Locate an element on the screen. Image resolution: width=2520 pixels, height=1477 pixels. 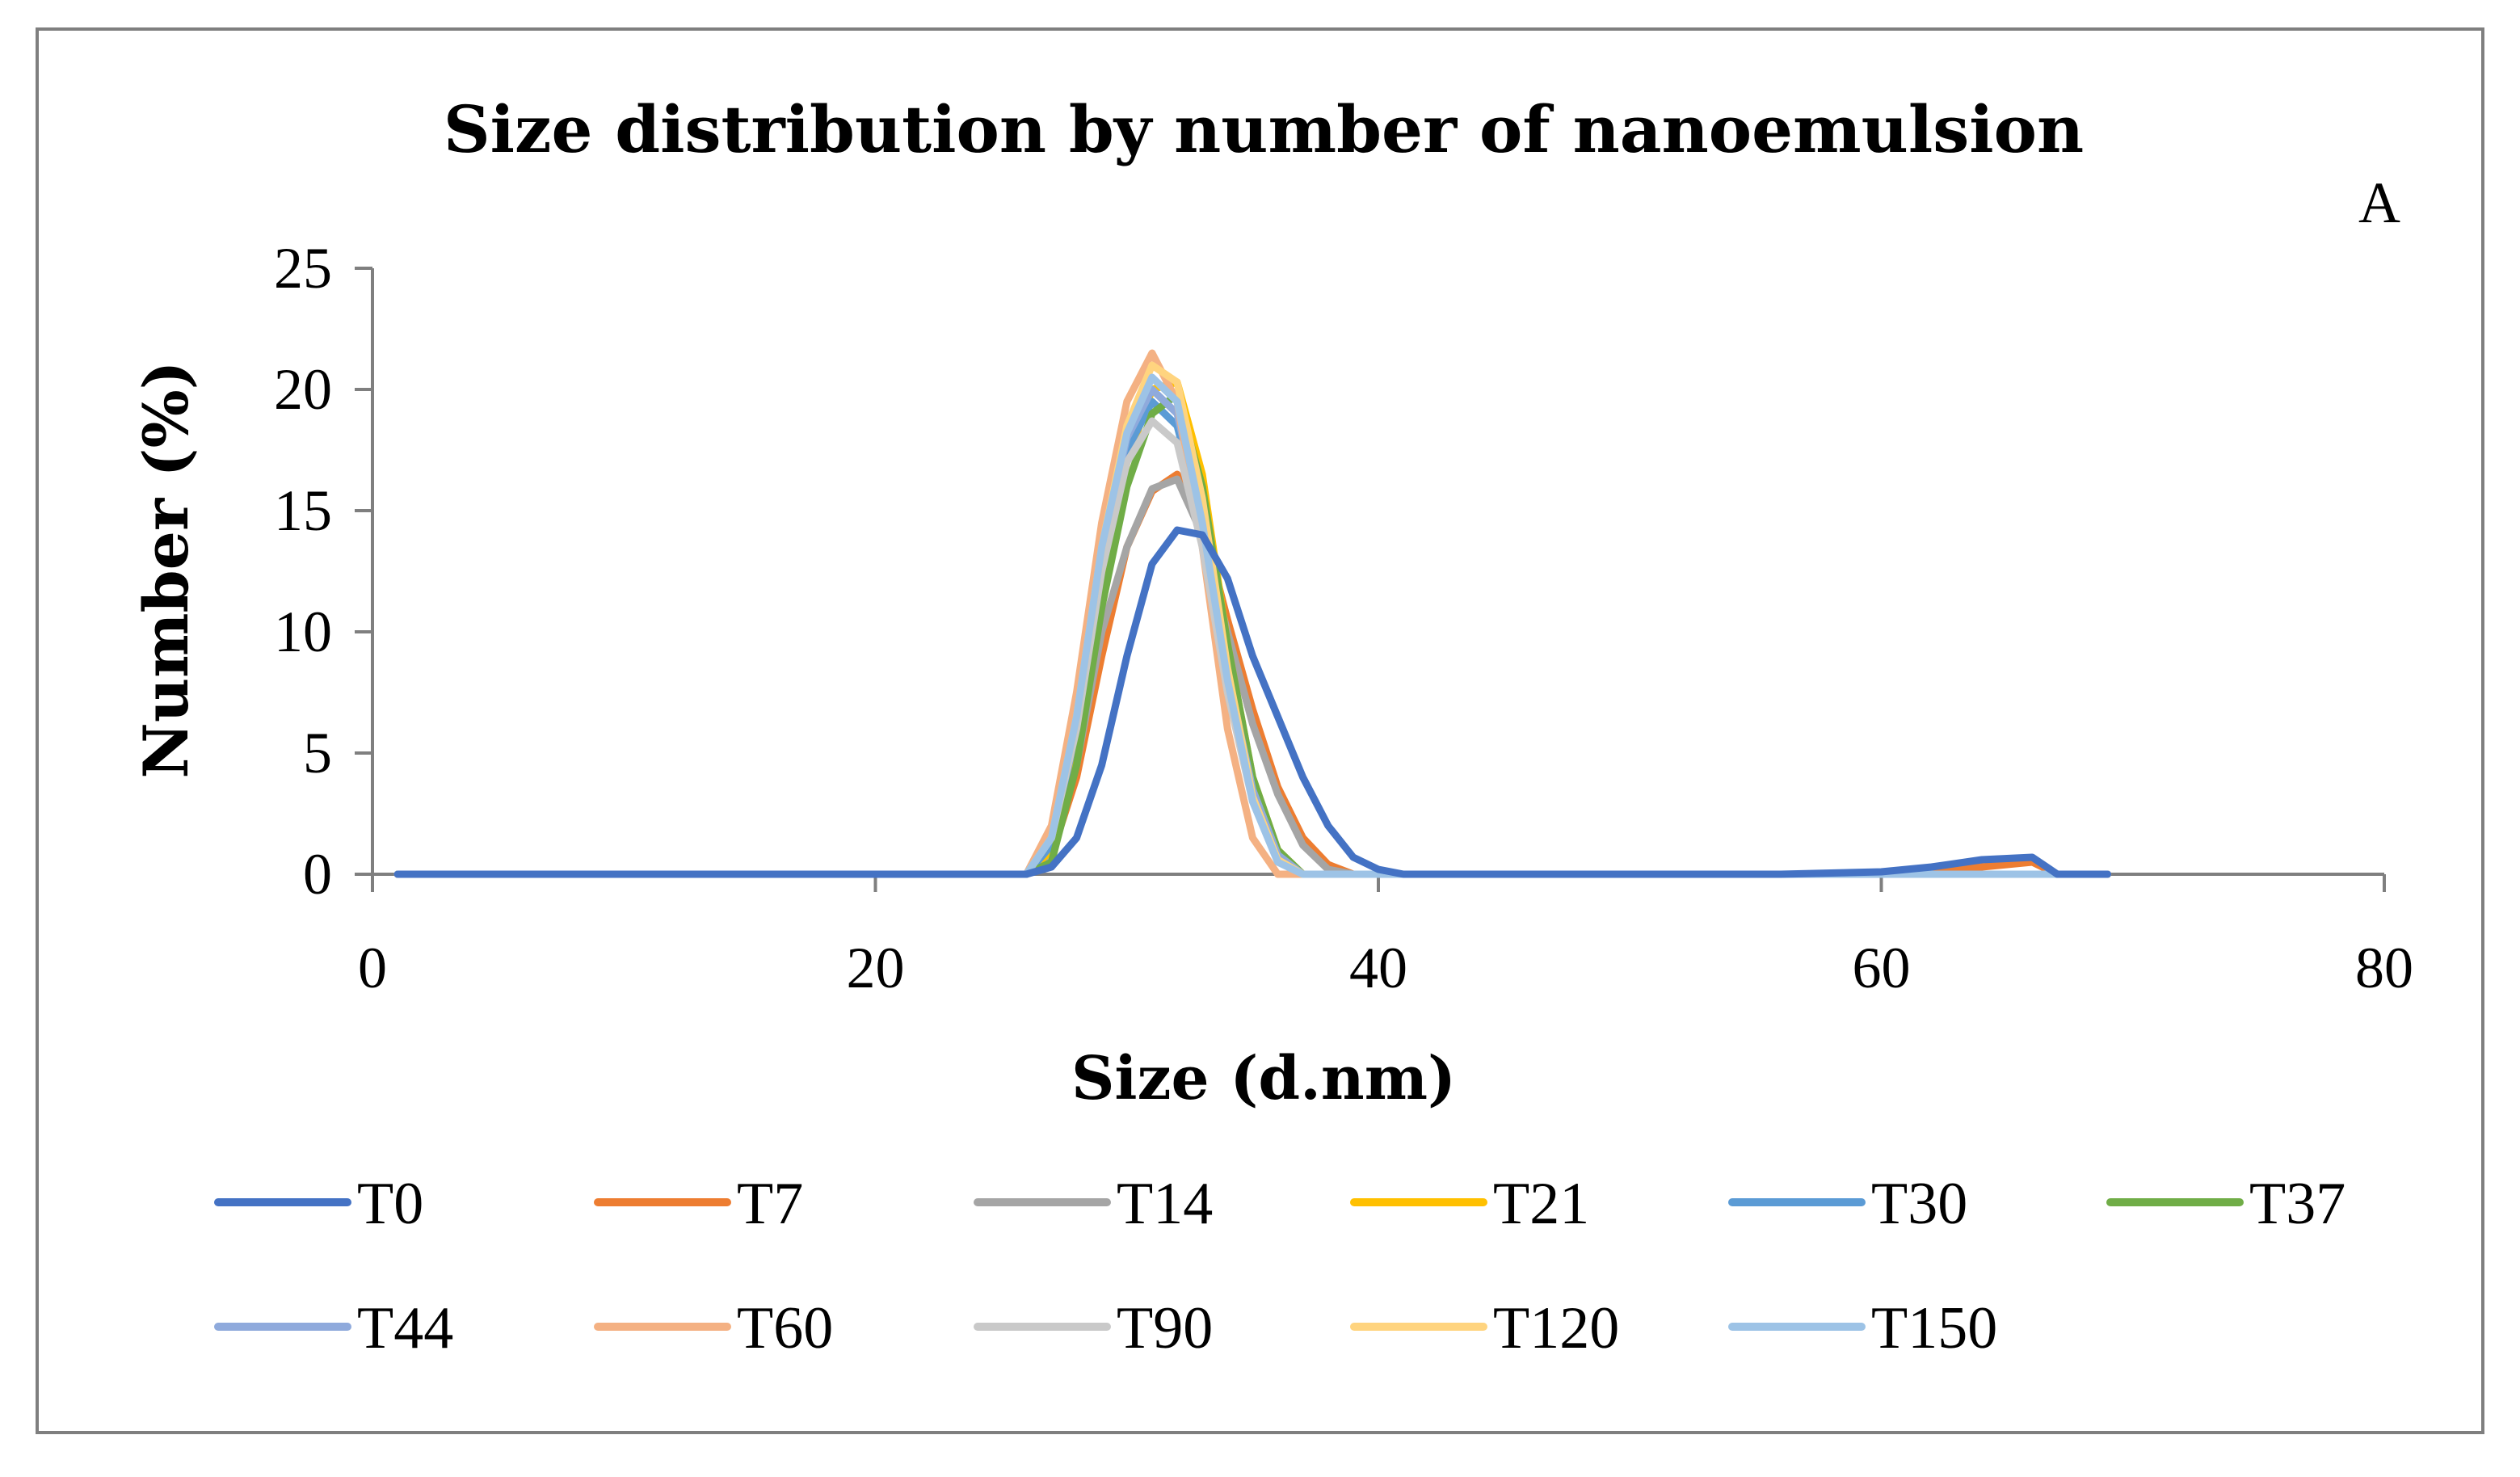
legend-item-t120: T120 is located at coordinates (1485, 1328).